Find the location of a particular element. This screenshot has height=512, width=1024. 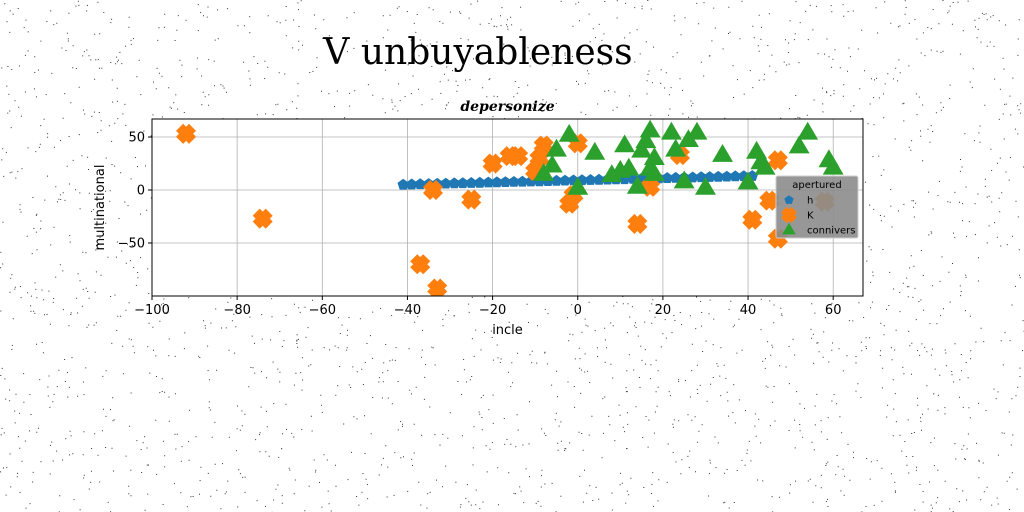

figure-suptitle: V unbuyableness is located at coordinates (478, 52).